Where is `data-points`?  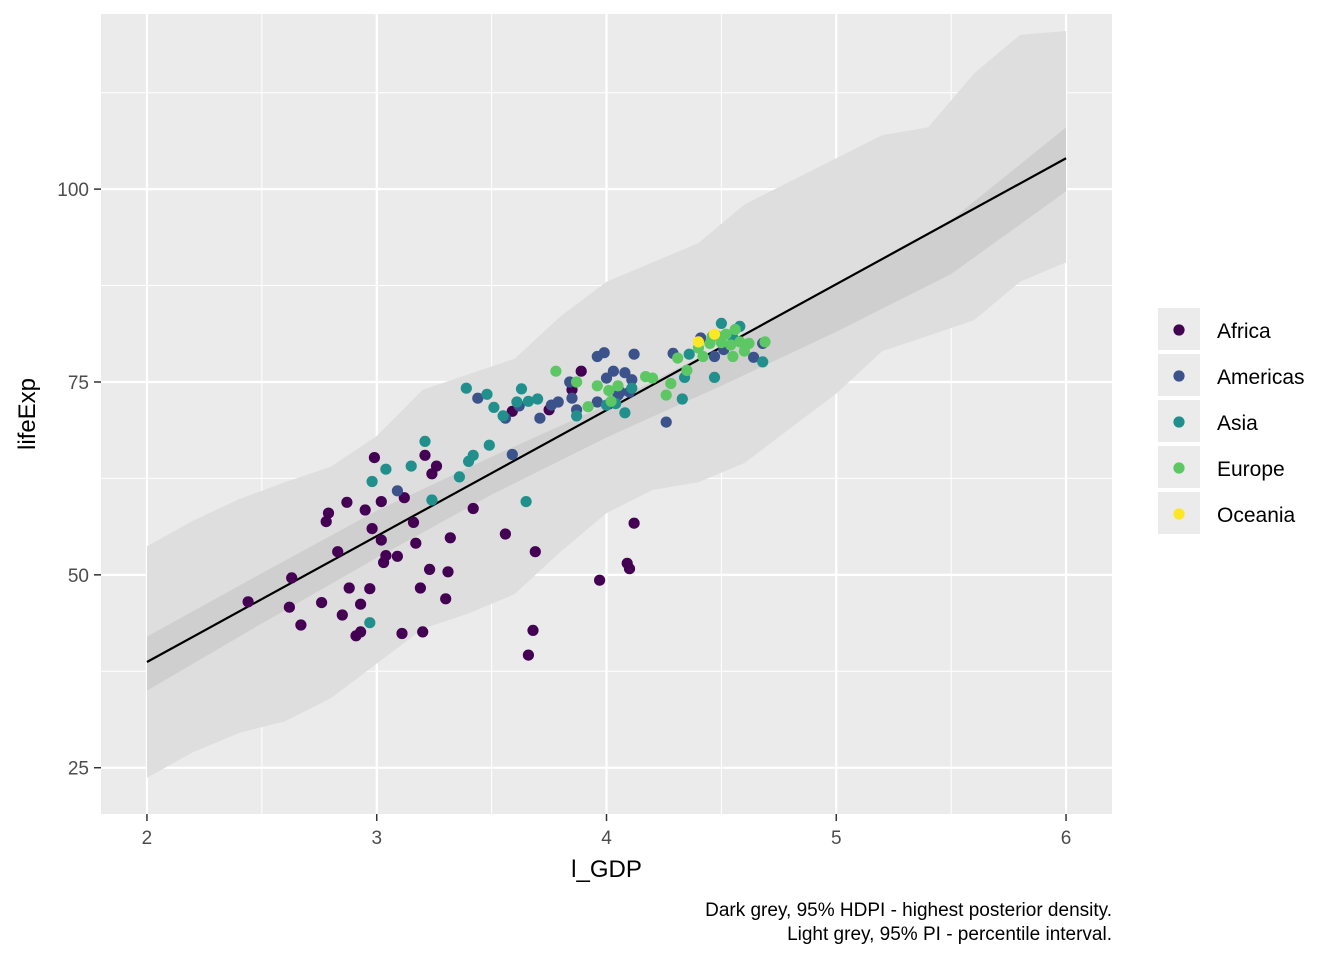 data-points is located at coordinates (506, 489).